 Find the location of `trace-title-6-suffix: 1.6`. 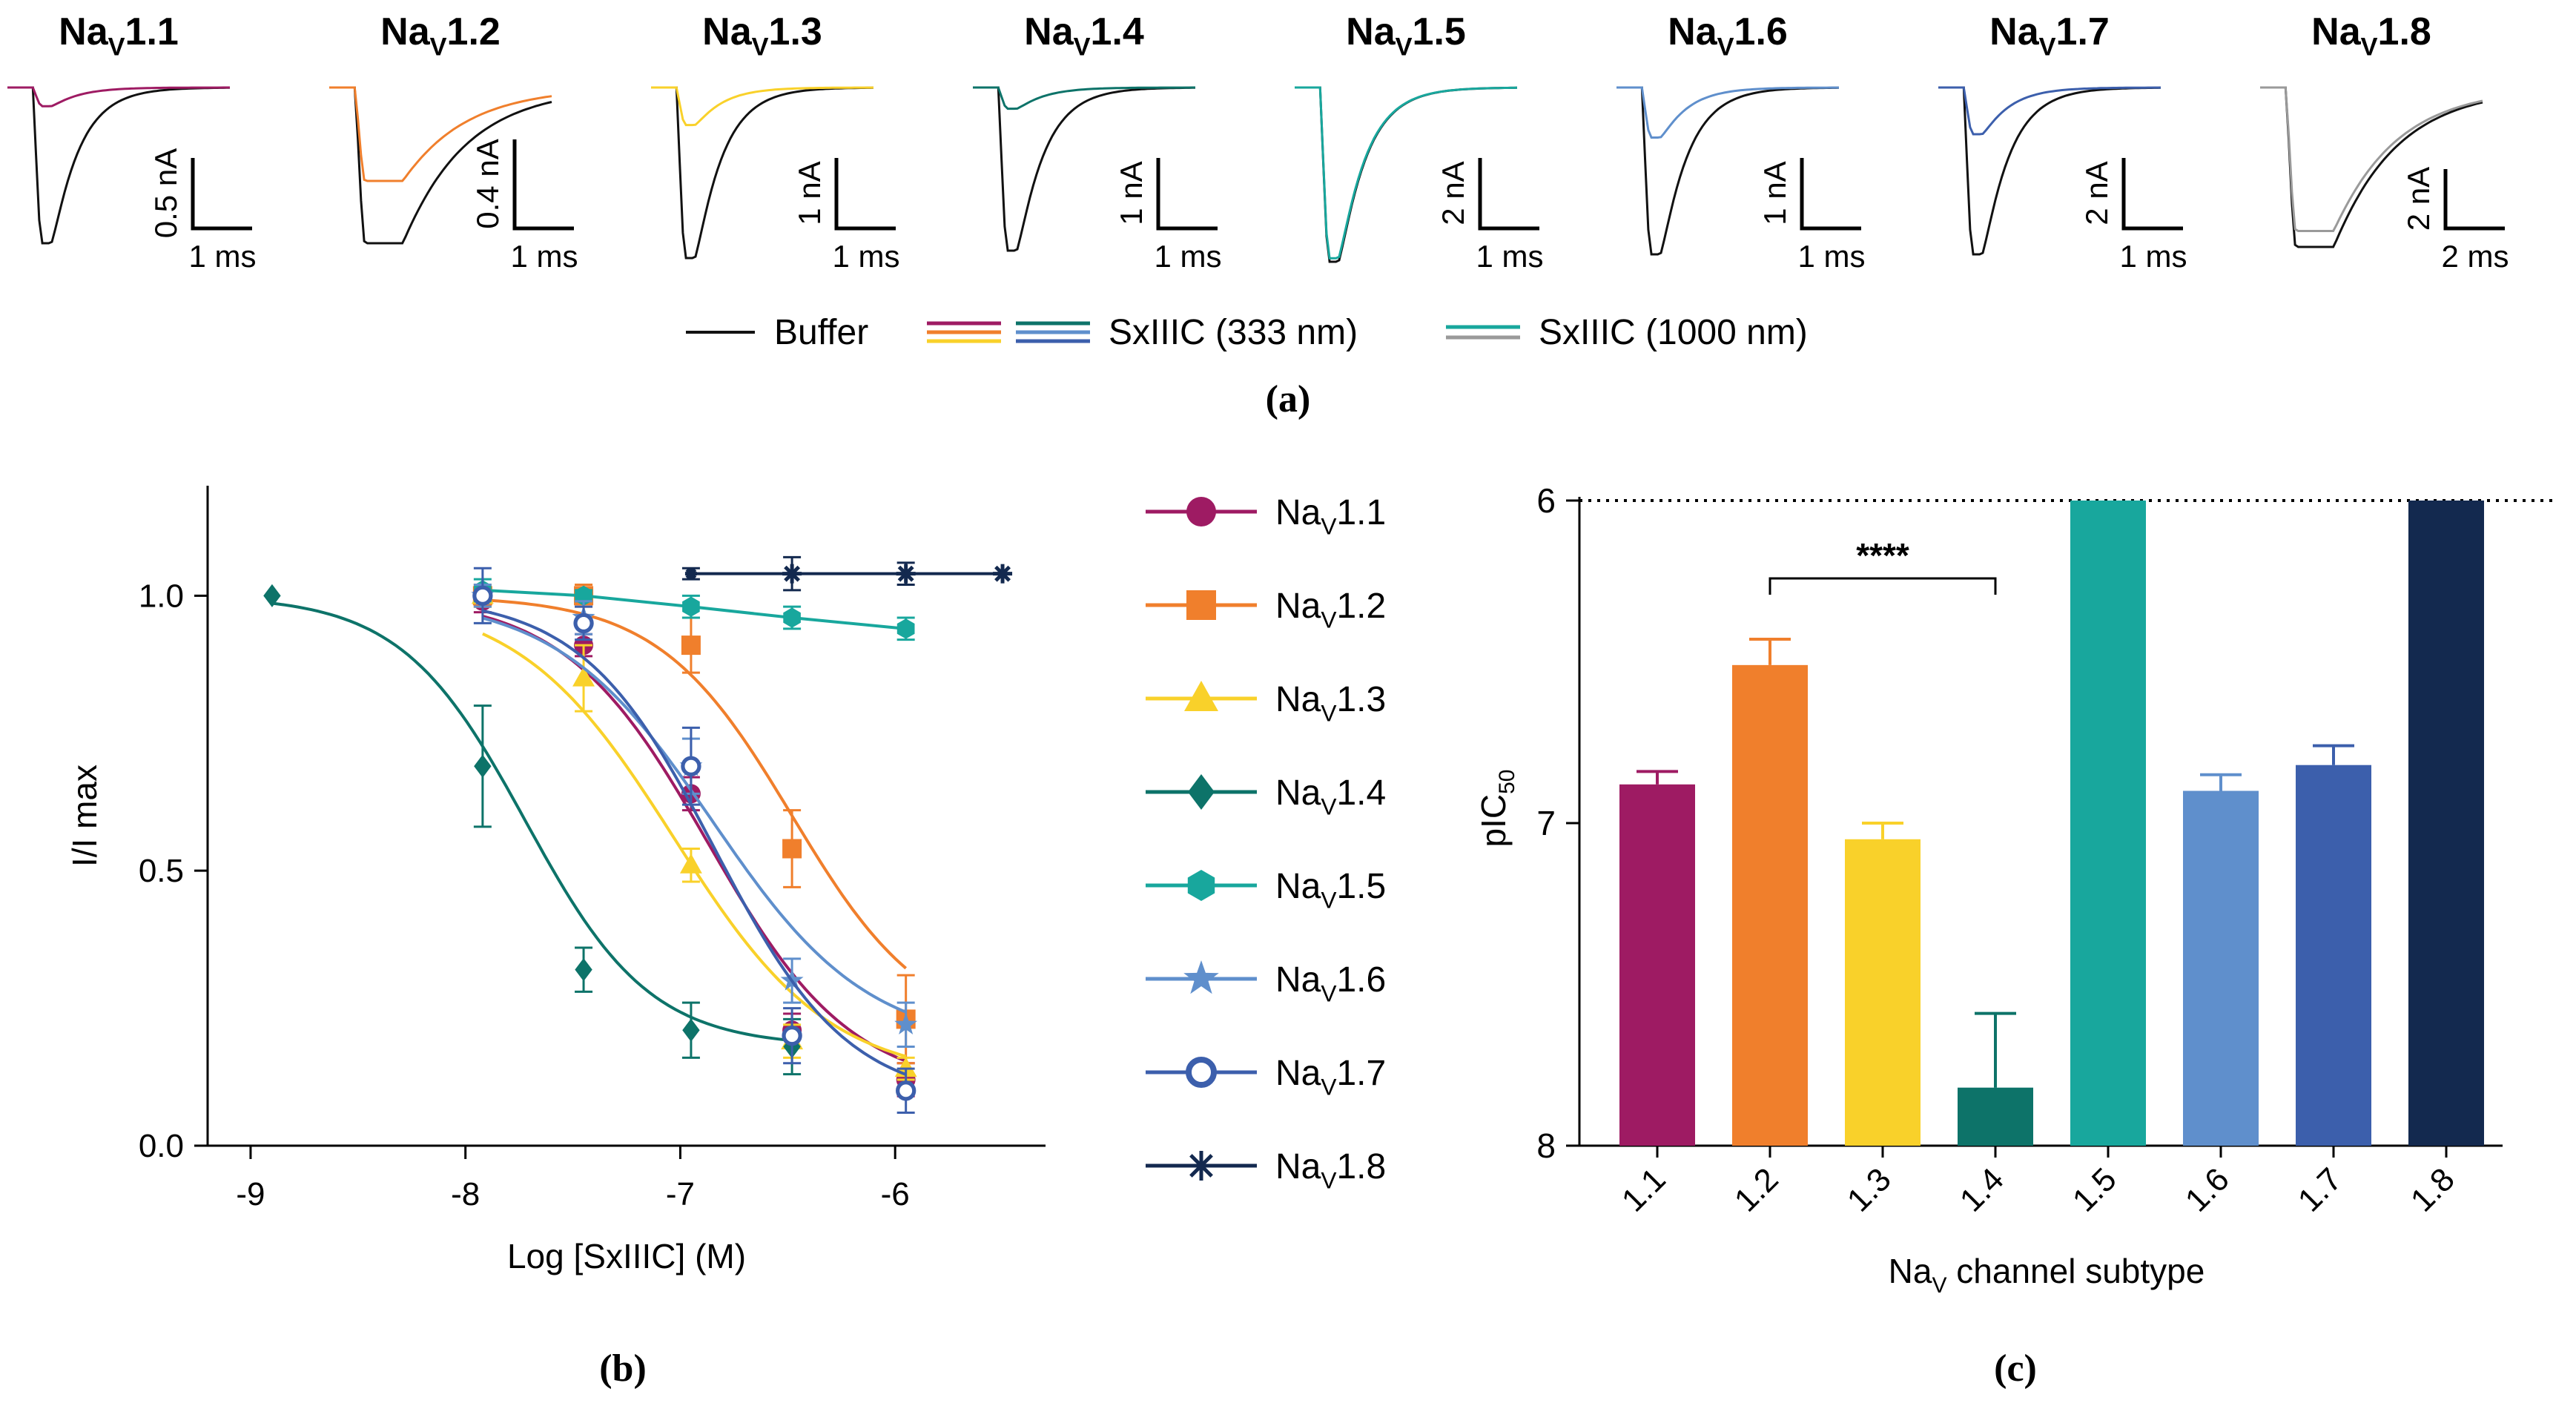

trace-title-6-suffix: 1.6 is located at coordinates (1761, 31).